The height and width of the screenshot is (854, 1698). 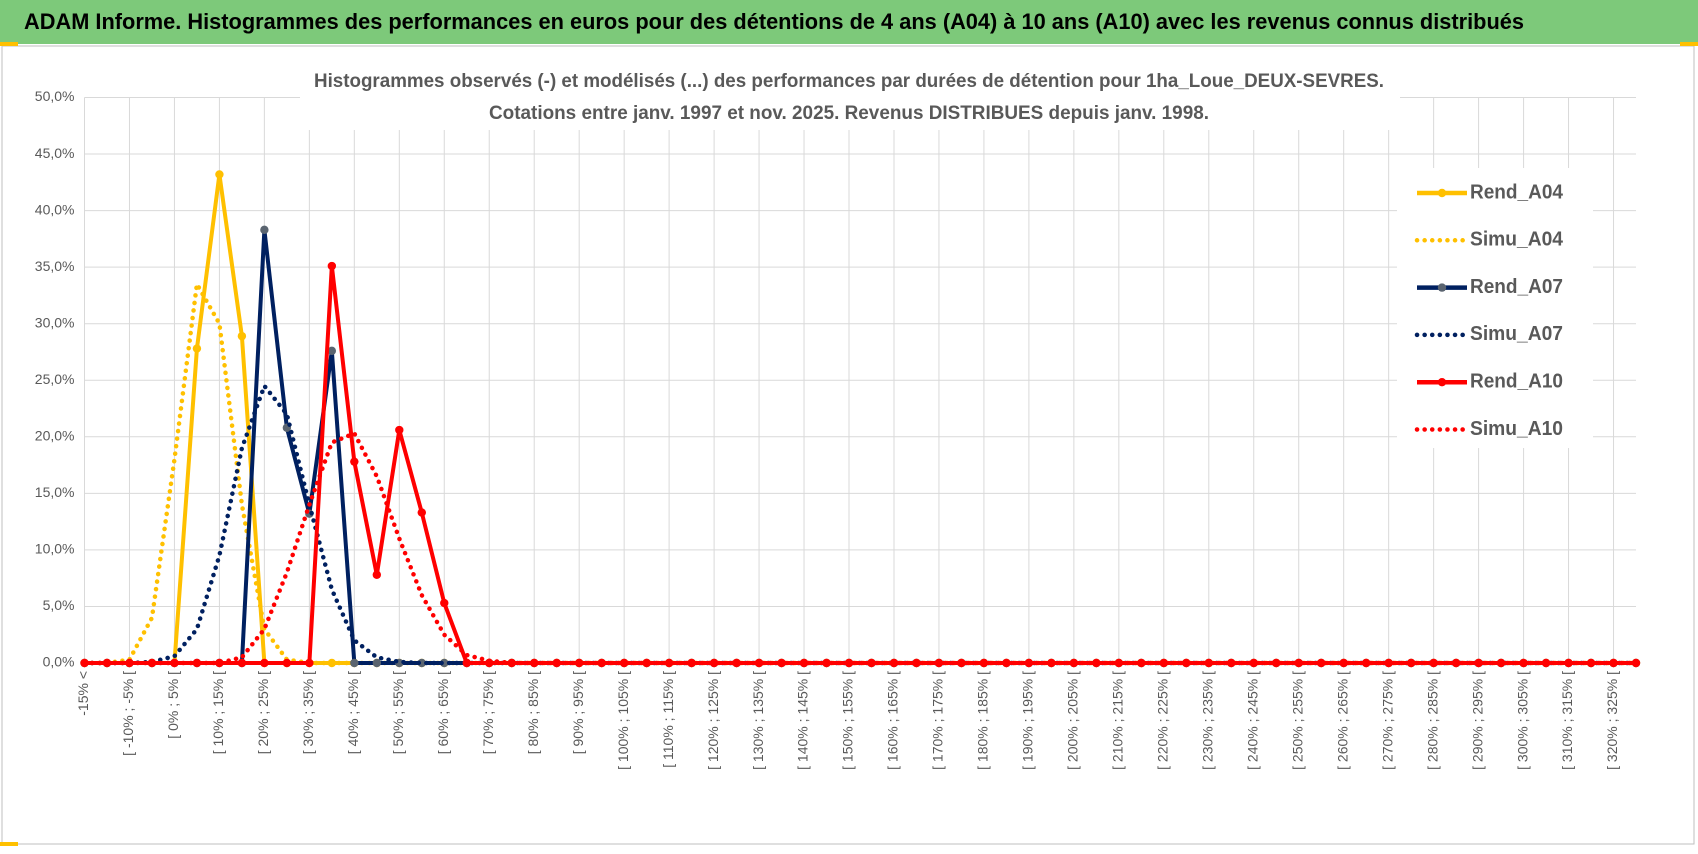 What do you see at coordinates (1342, 720) in the screenshot?
I see `x-tick-label: [ 260% ; 265% [` at bounding box center [1342, 720].